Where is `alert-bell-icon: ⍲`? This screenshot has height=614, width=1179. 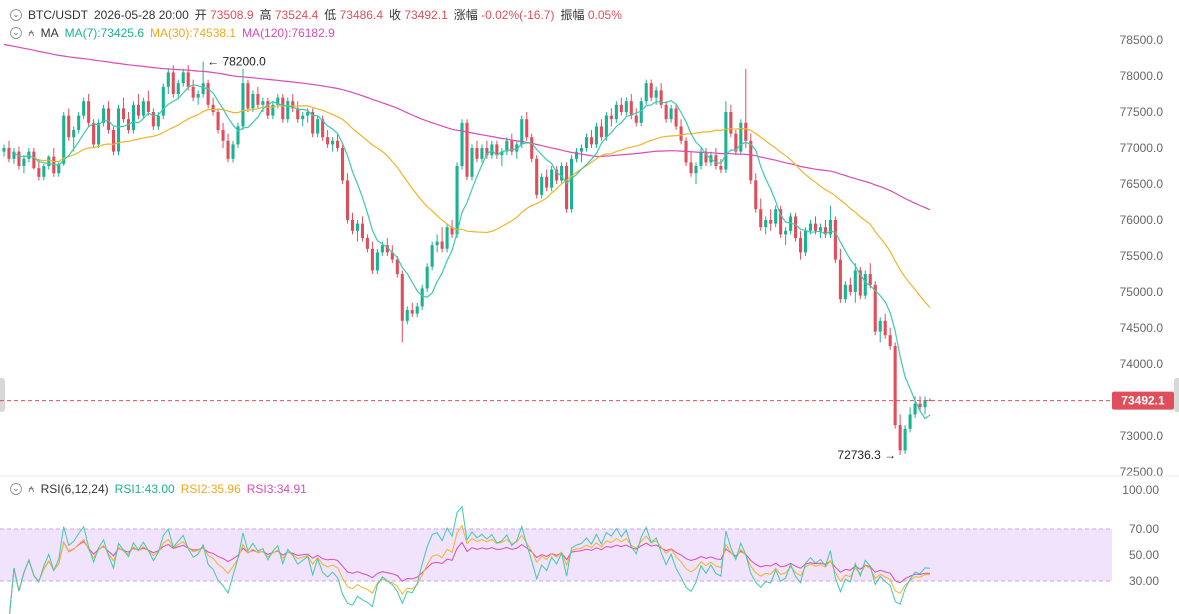
alert-bell-icon: ⍲ is located at coordinates (31, 32).